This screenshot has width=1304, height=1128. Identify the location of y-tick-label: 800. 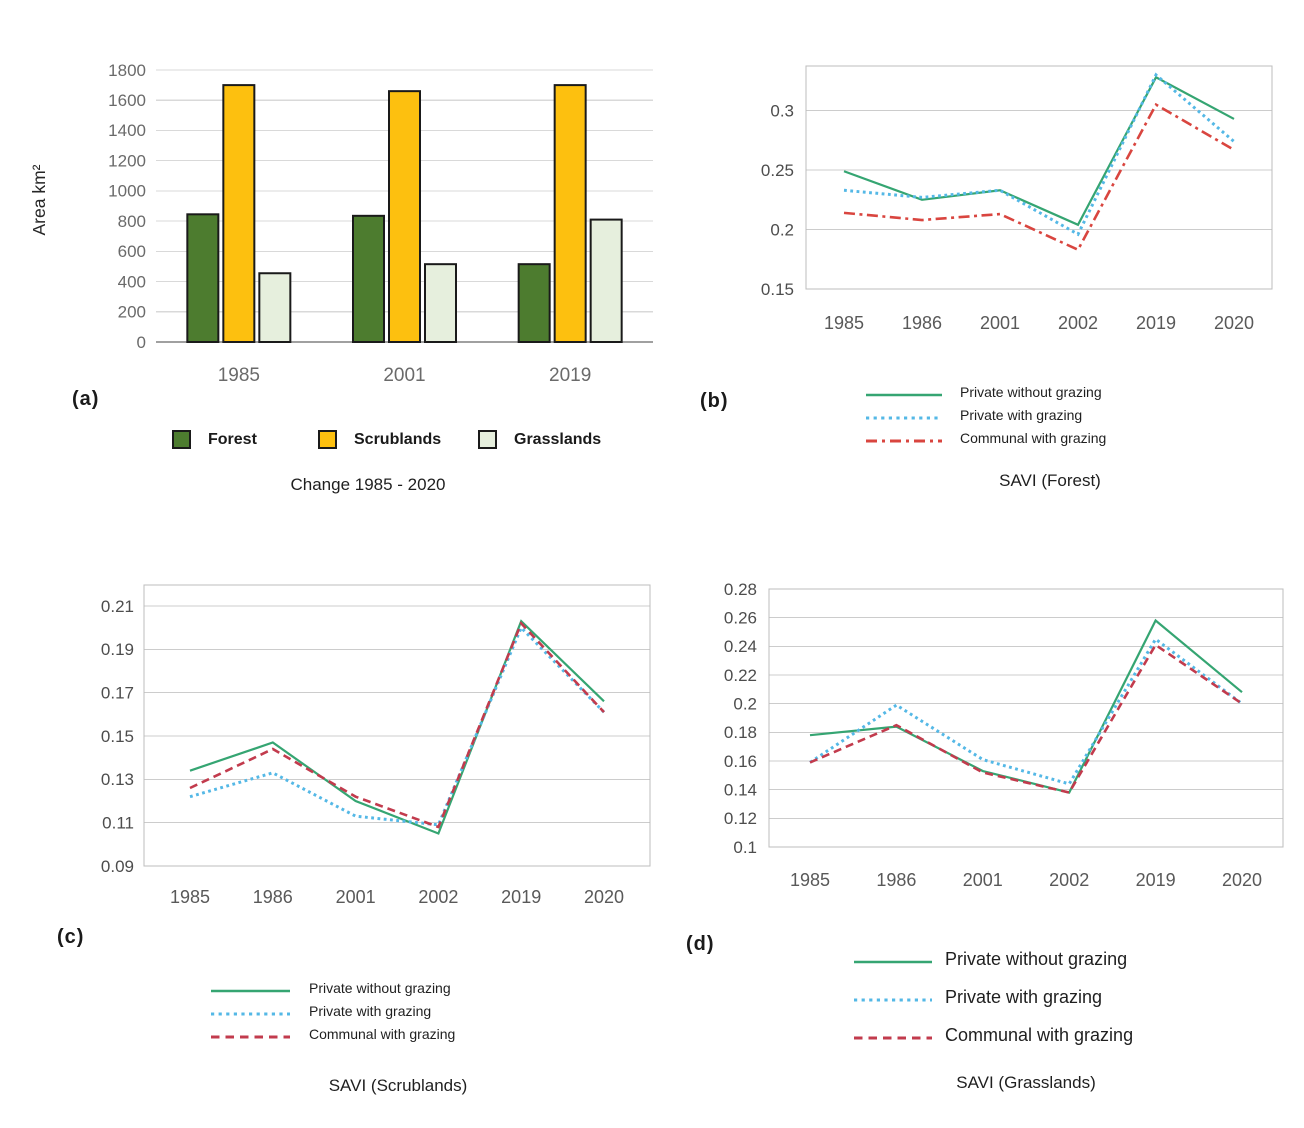
(132, 221).